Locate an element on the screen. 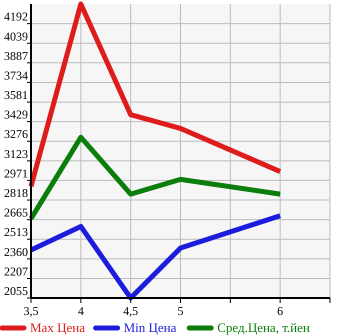 Image resolution: width=345 pixels, height=335 pixels. y-tick-label: 2055 is located at coordinates (16, 291).